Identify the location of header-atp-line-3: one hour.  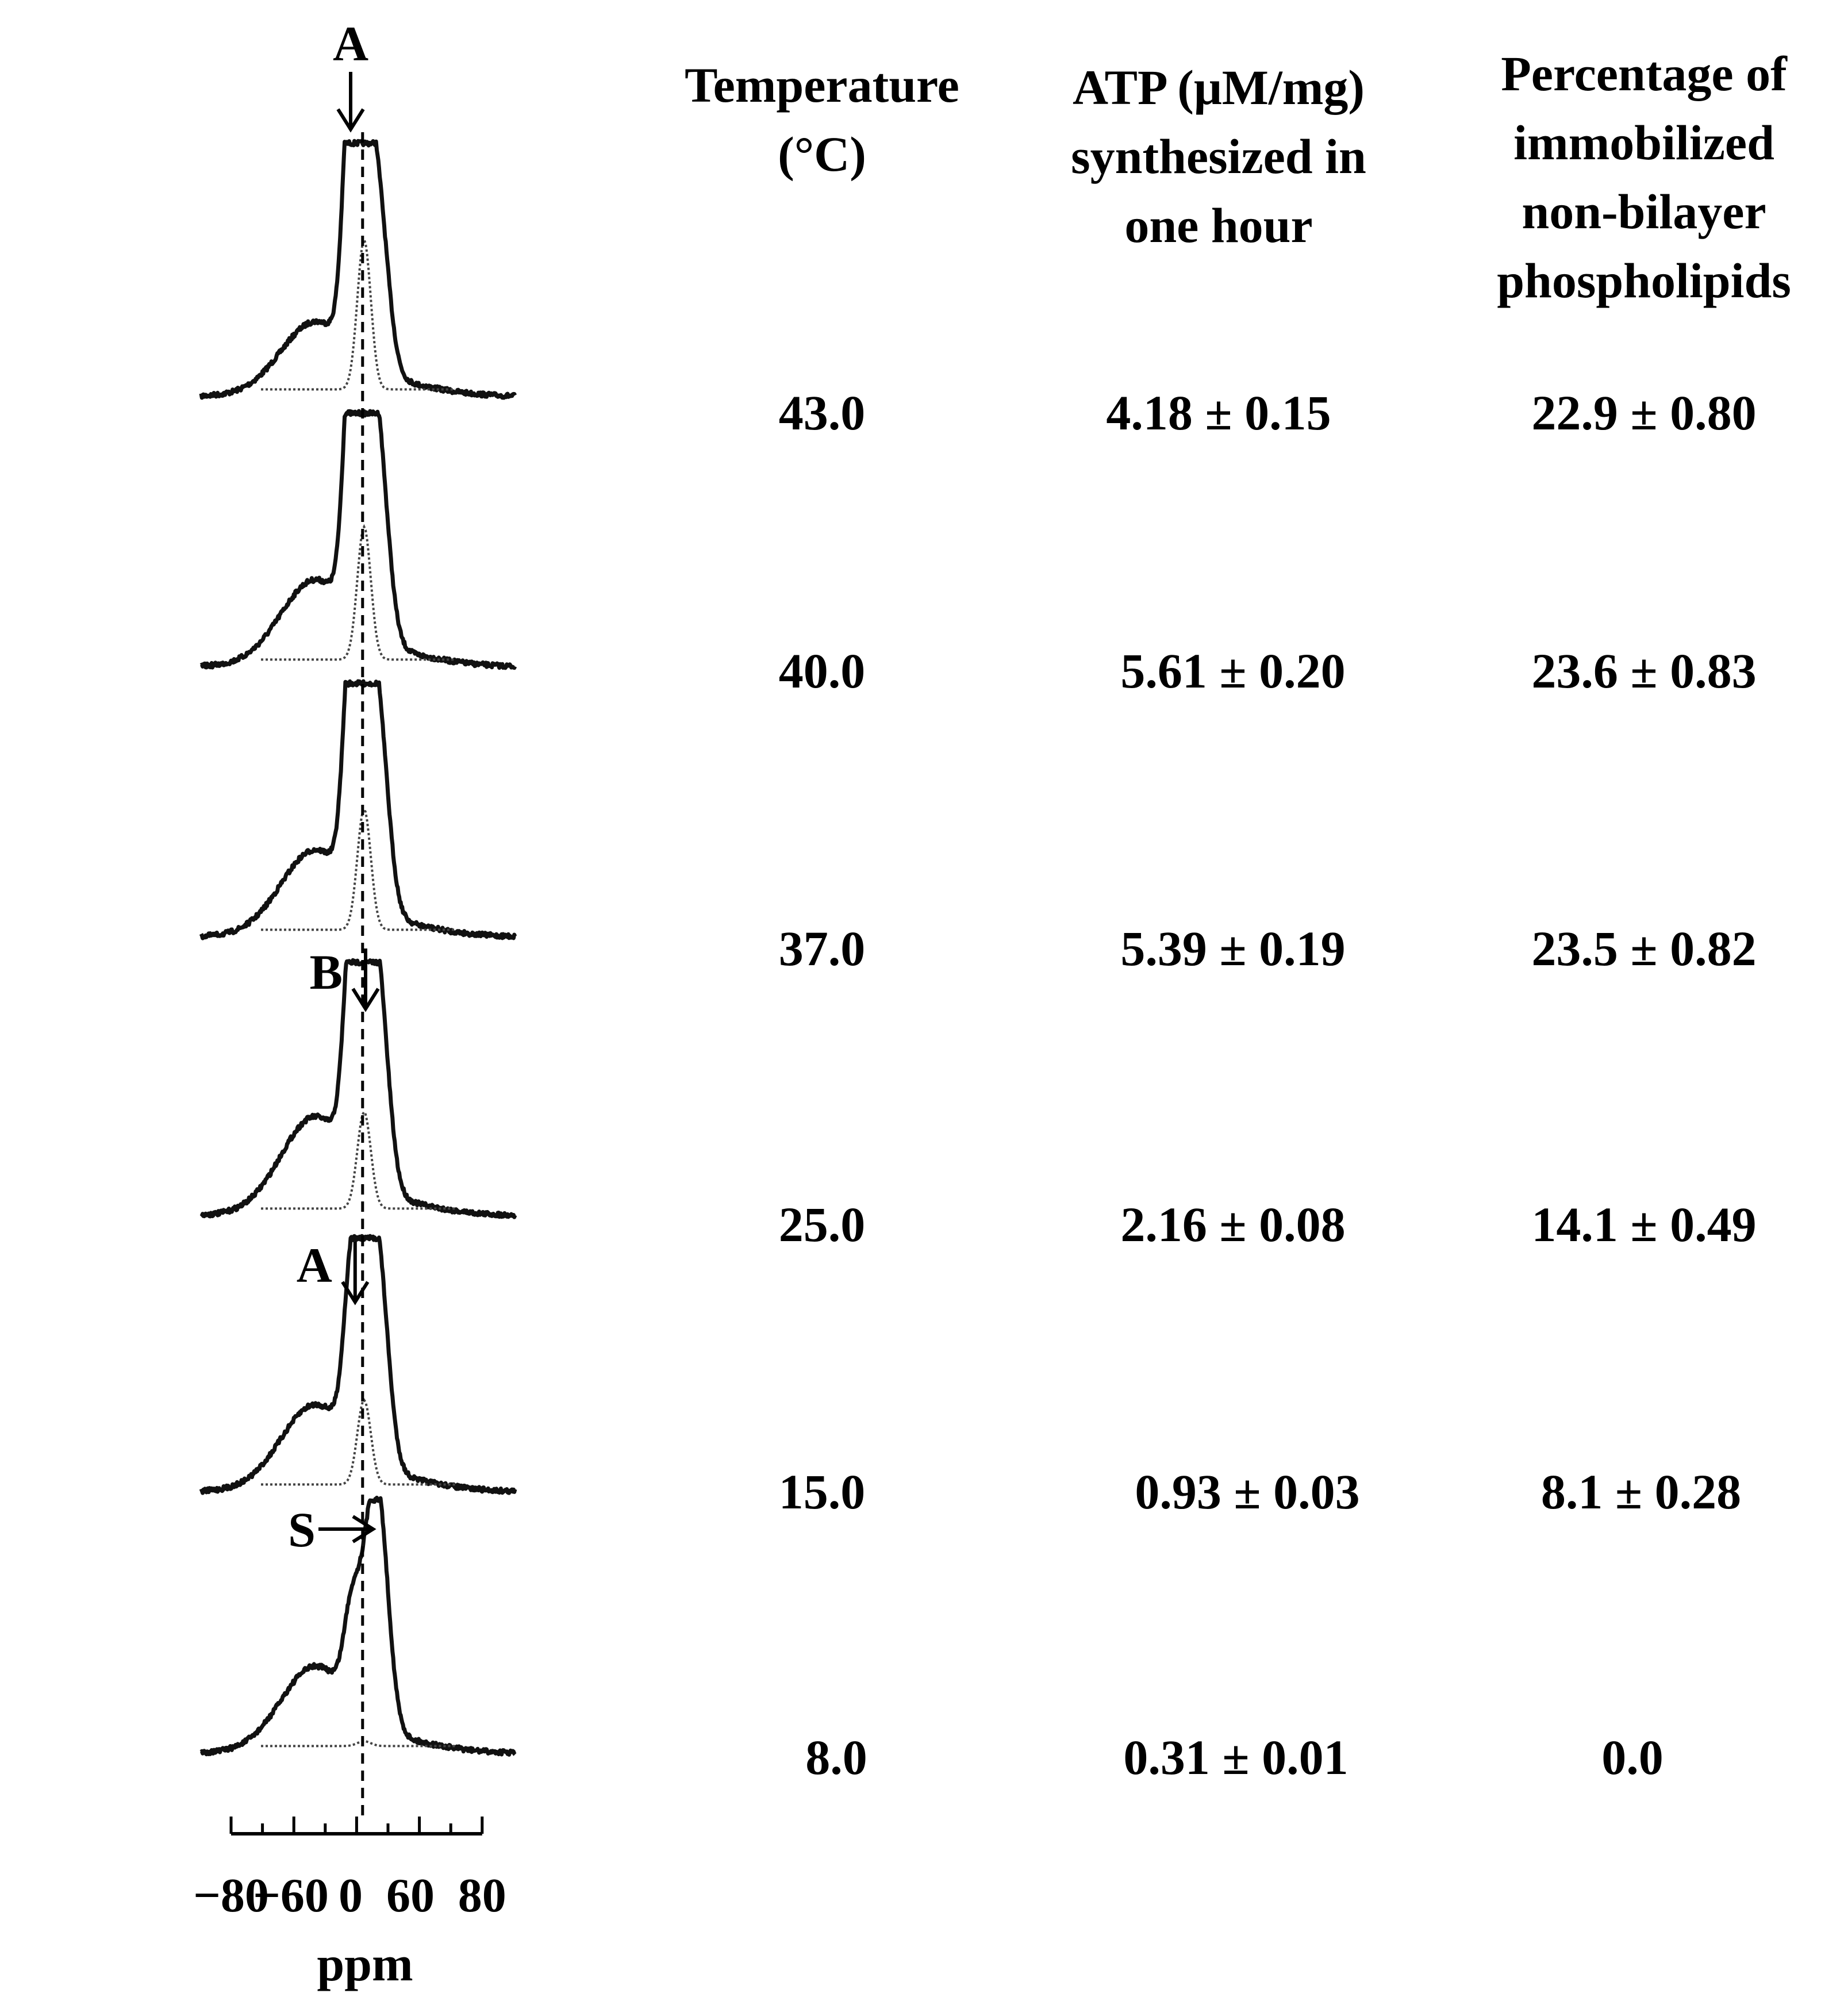
(1218, 225).